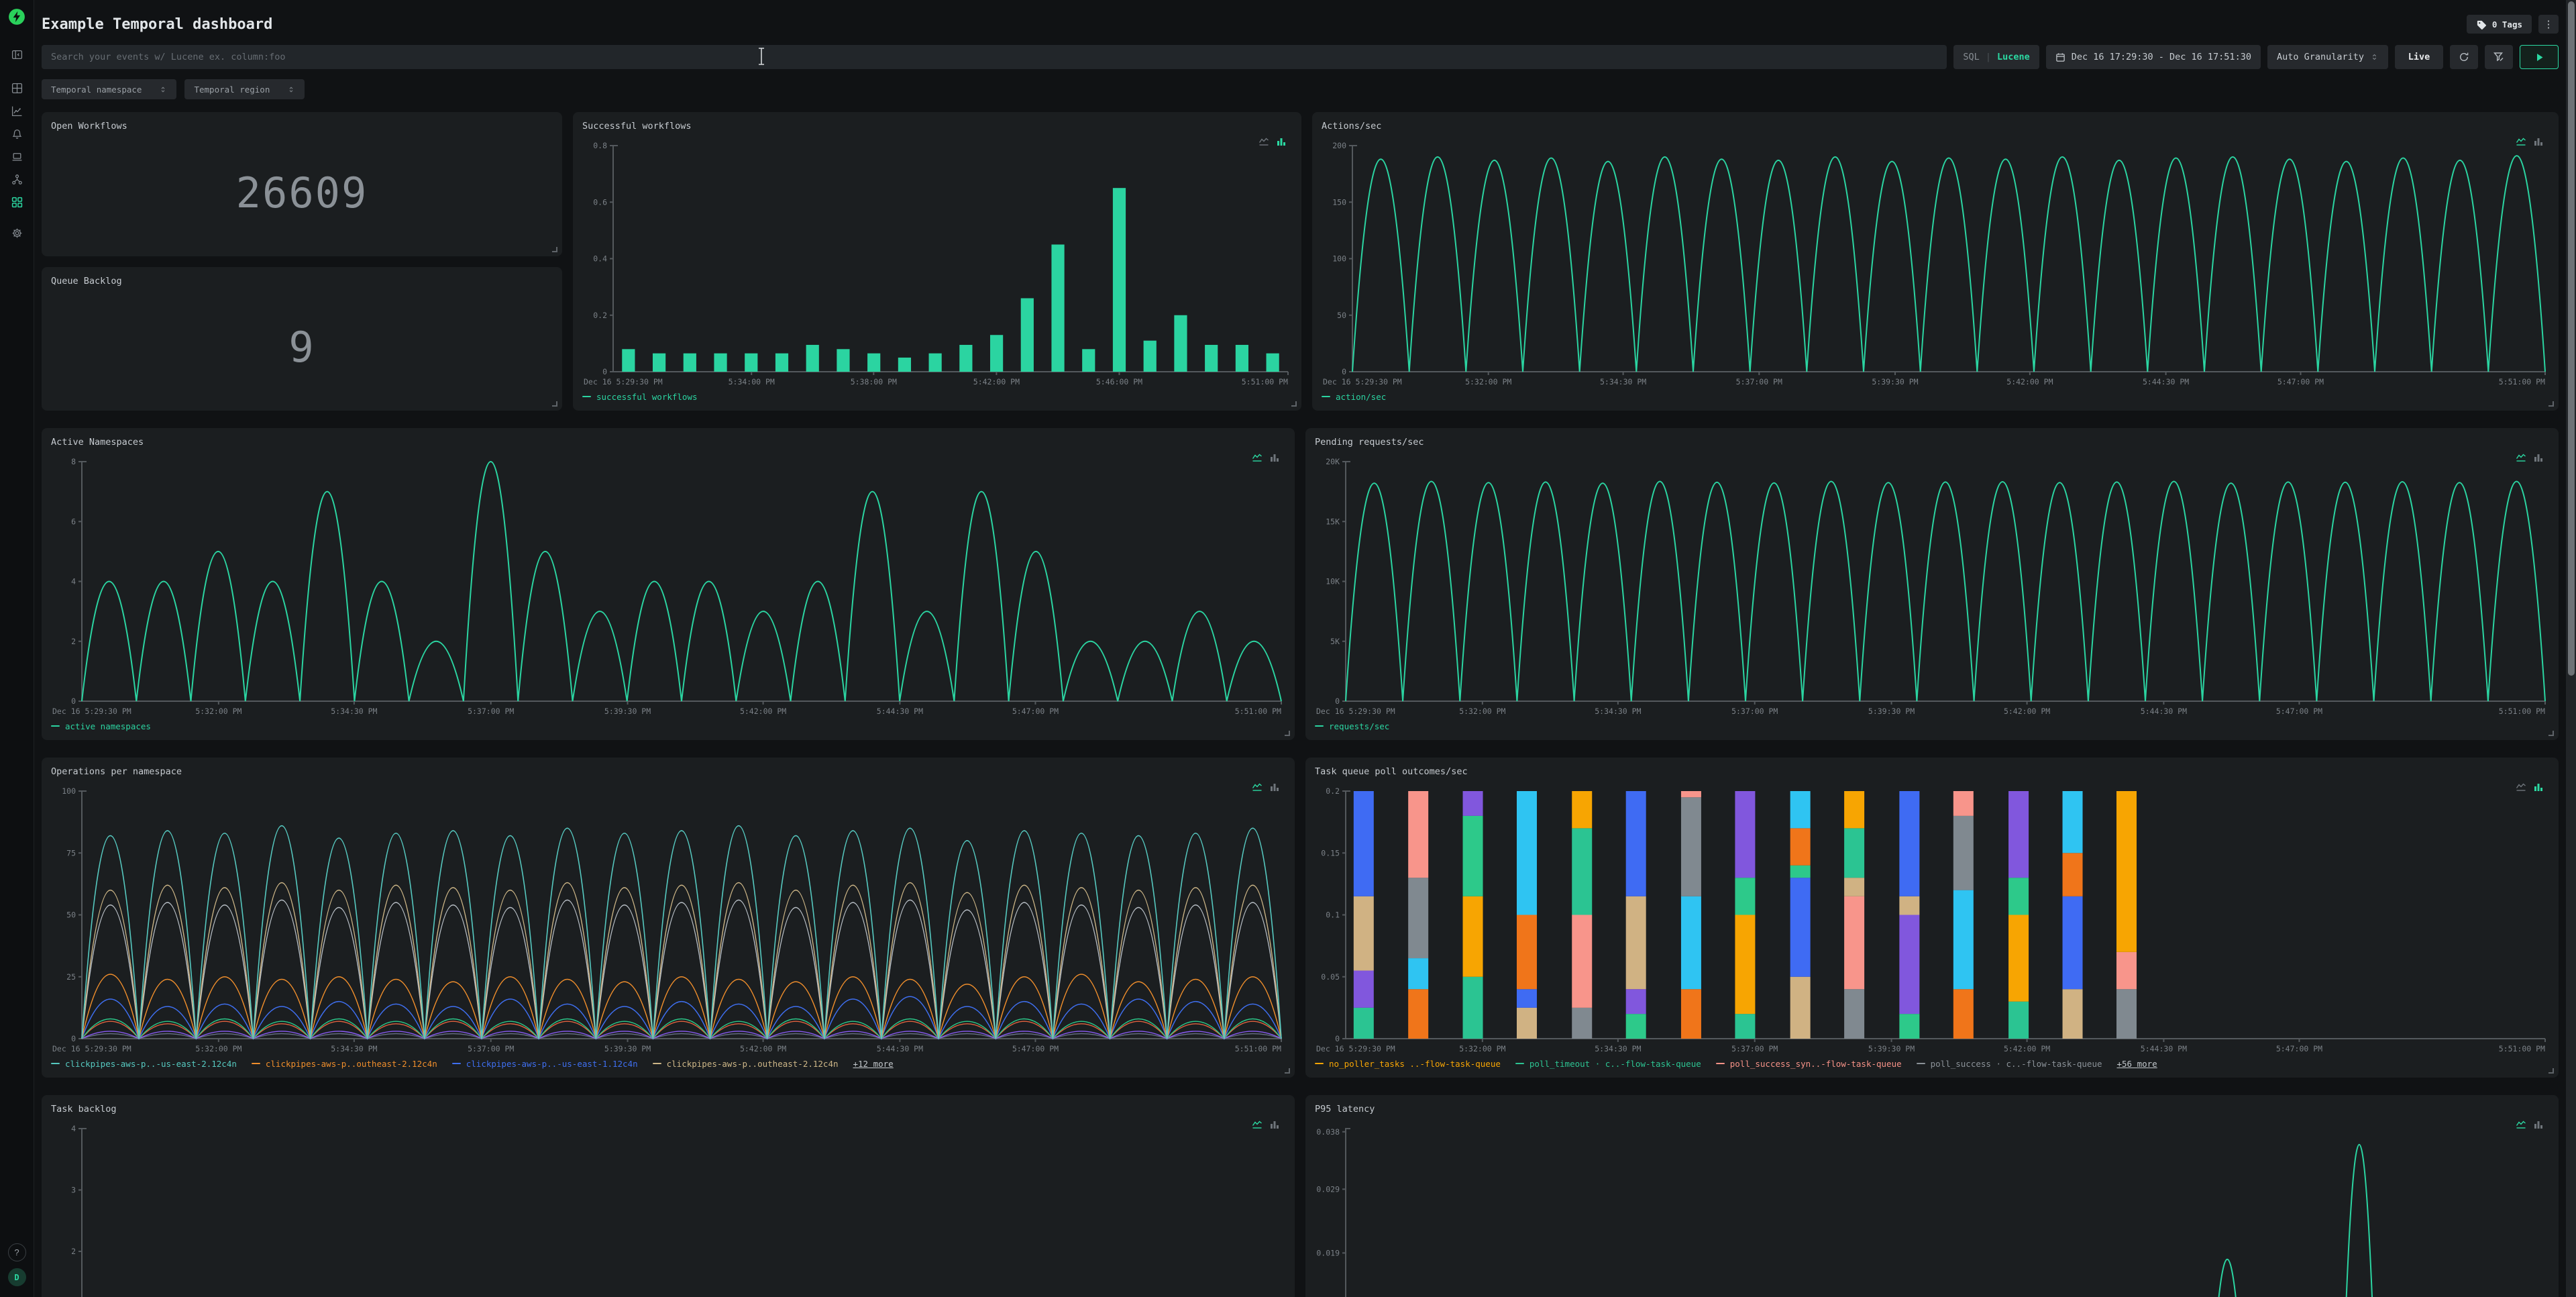 This screenshot has width=2576, height=1297. I want to click on granularity-select: Auto Granularity, so click(2327, 57).